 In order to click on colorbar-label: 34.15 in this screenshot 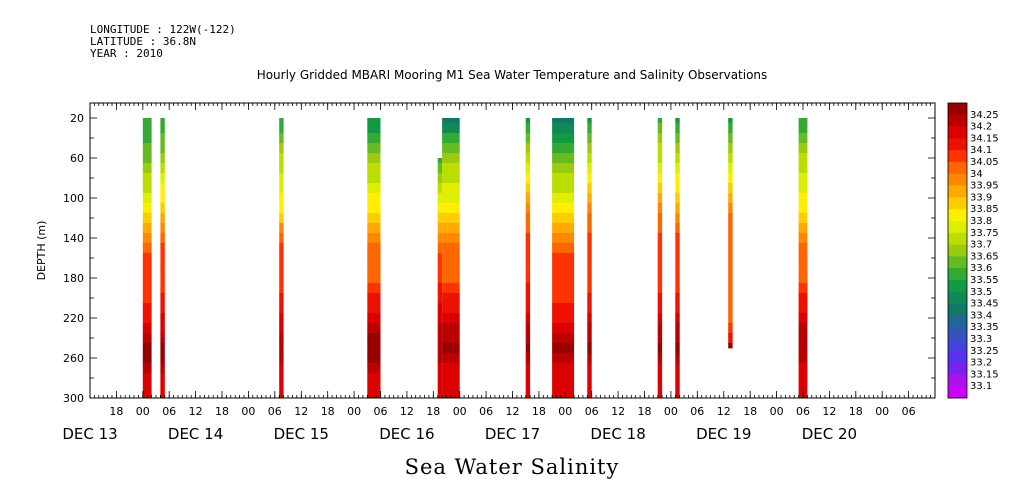, I will do `click(984, 138)`.